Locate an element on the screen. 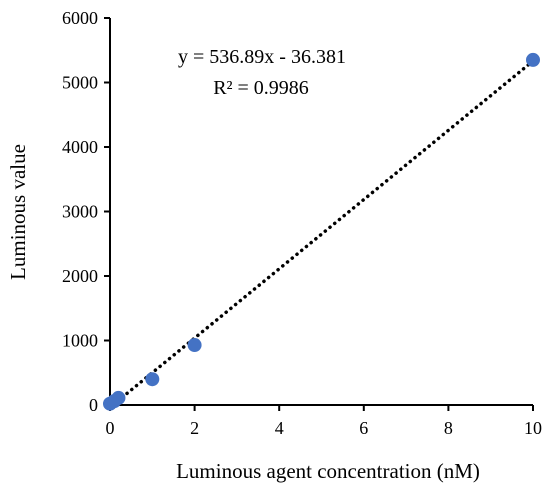 This screenshot has height=494, width=550. trendline-equation: y = 536.89x - 36.381 is located at coordinates (262, 57).